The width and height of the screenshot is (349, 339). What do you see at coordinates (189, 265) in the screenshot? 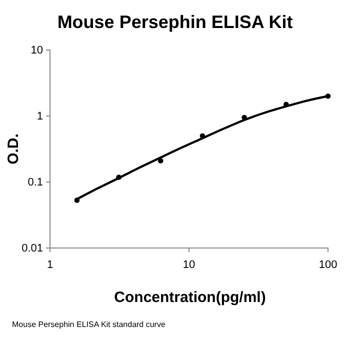
I see `x-tick-label: 10` at bounding box center [189, 265].